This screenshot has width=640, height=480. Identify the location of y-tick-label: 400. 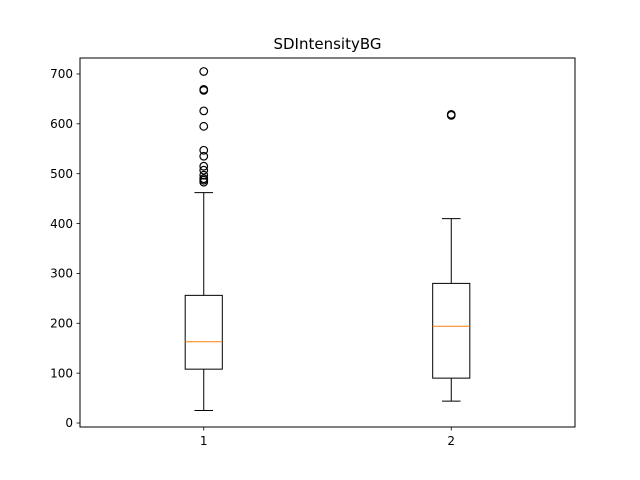
(61, 224).